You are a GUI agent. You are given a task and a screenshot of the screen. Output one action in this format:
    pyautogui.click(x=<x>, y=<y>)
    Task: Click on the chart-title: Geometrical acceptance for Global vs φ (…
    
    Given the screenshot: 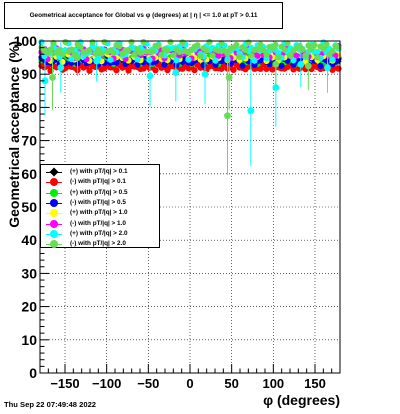 What is the action you would take?
    pyautogui.click(x=143, y=15)
    